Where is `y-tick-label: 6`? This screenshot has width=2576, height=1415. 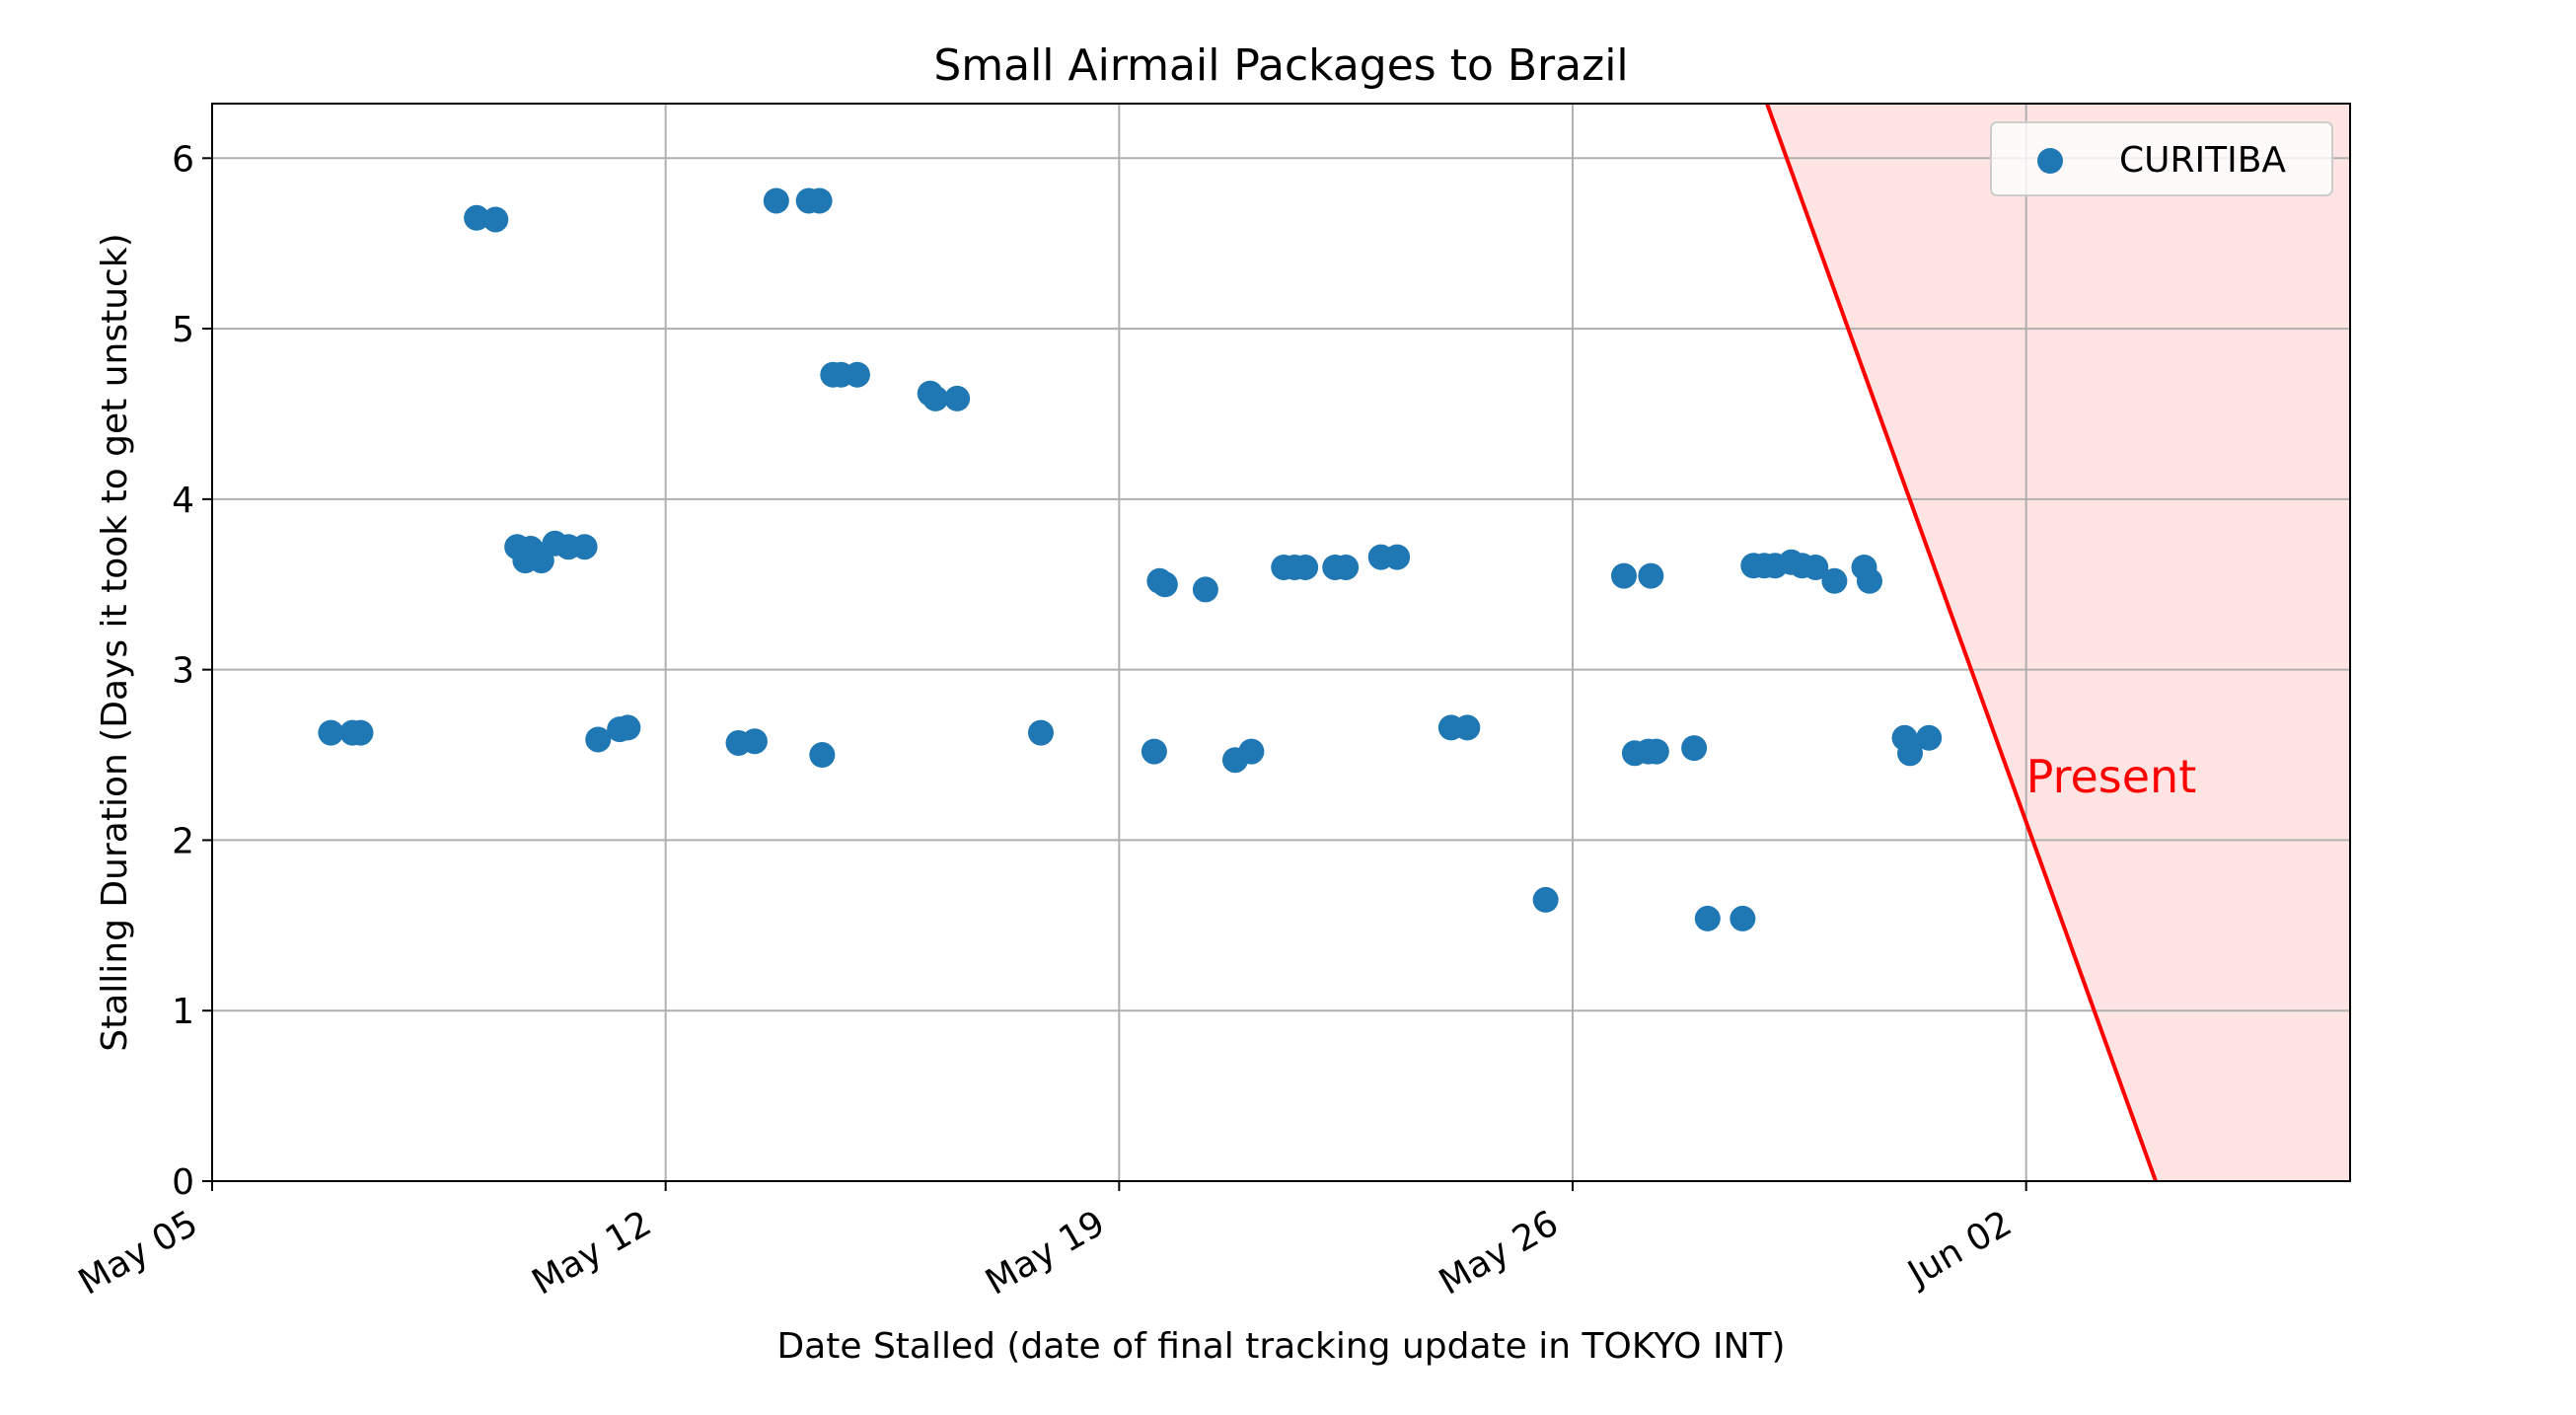 y-tick-label: 6 is located at coordinates (183, 159).